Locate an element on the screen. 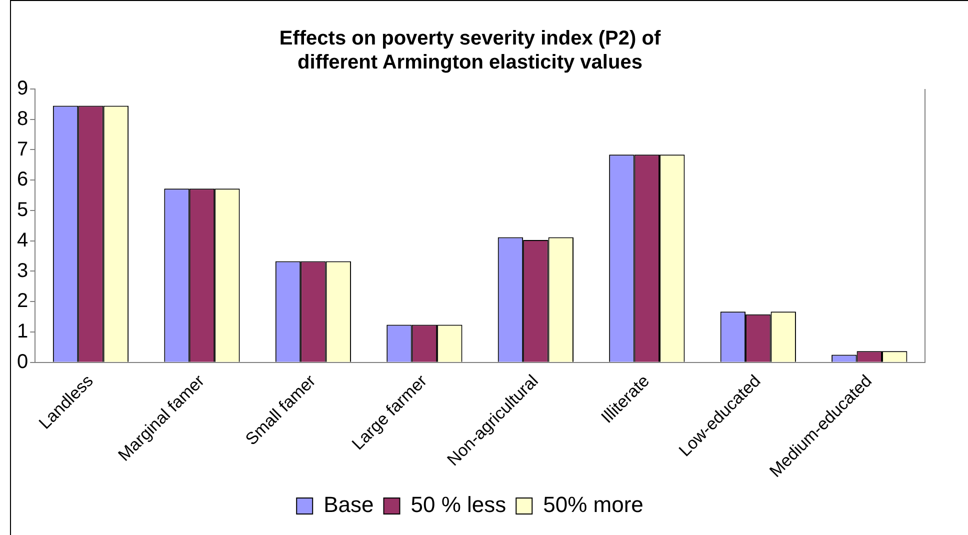  y-tick-label: 4 is located at coordinates (22, 240).